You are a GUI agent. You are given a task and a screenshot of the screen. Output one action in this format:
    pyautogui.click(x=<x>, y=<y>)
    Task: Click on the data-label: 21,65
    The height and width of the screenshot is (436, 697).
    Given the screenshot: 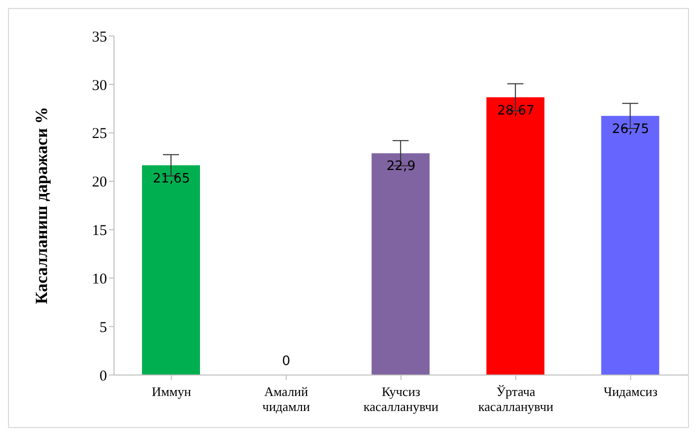 What is the action you would take?
    pyautogui.click(x=171, y=178)
    